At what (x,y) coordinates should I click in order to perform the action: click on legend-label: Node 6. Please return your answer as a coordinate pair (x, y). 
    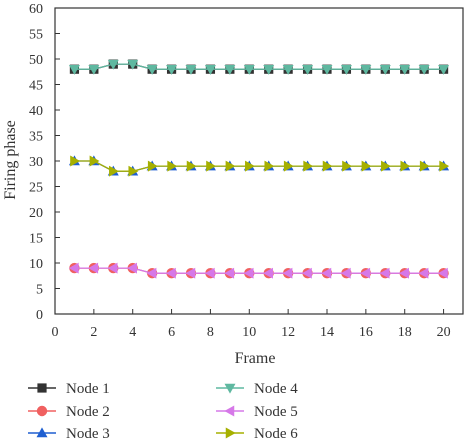
    Looking at the image, I should click on (276, 433).